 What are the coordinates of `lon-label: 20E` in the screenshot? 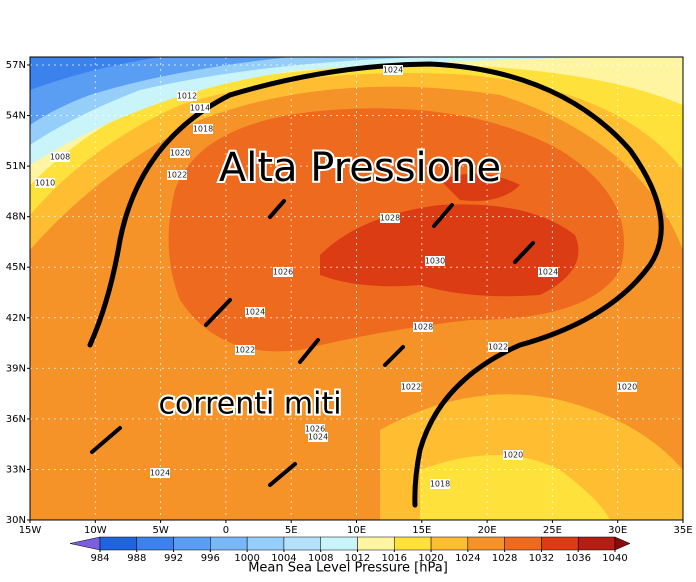 It's located at (487, 530).